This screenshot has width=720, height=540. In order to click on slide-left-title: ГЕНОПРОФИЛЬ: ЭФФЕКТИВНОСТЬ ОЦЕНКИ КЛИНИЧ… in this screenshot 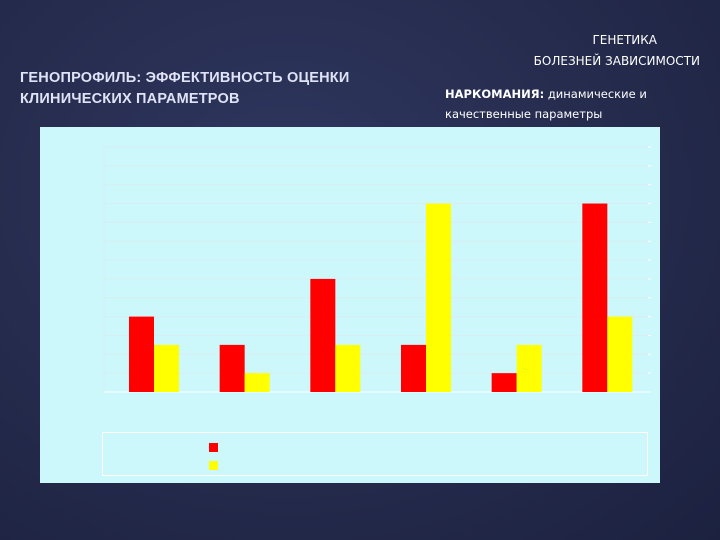, I will do `click(185, 88)`.